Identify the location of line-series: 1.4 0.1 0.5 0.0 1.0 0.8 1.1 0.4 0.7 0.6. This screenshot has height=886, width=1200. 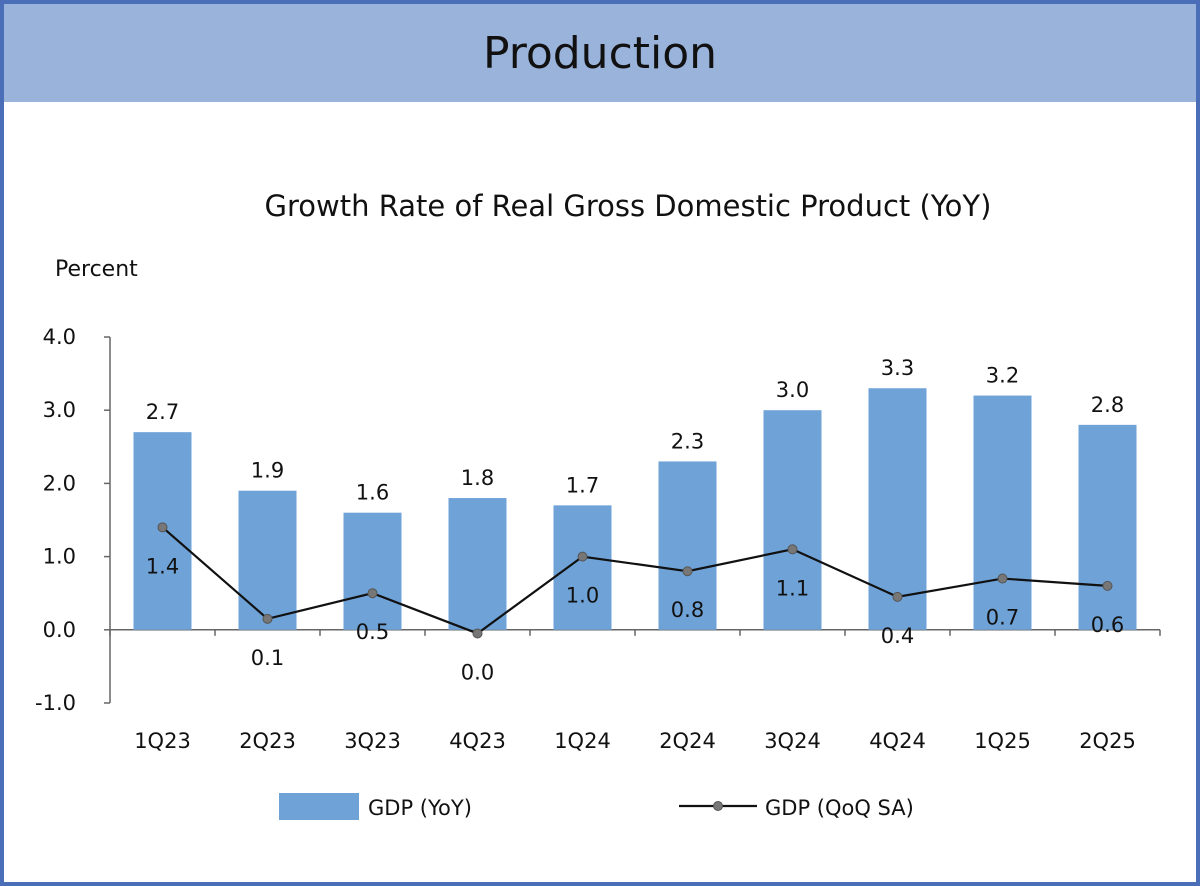
(635, 603).